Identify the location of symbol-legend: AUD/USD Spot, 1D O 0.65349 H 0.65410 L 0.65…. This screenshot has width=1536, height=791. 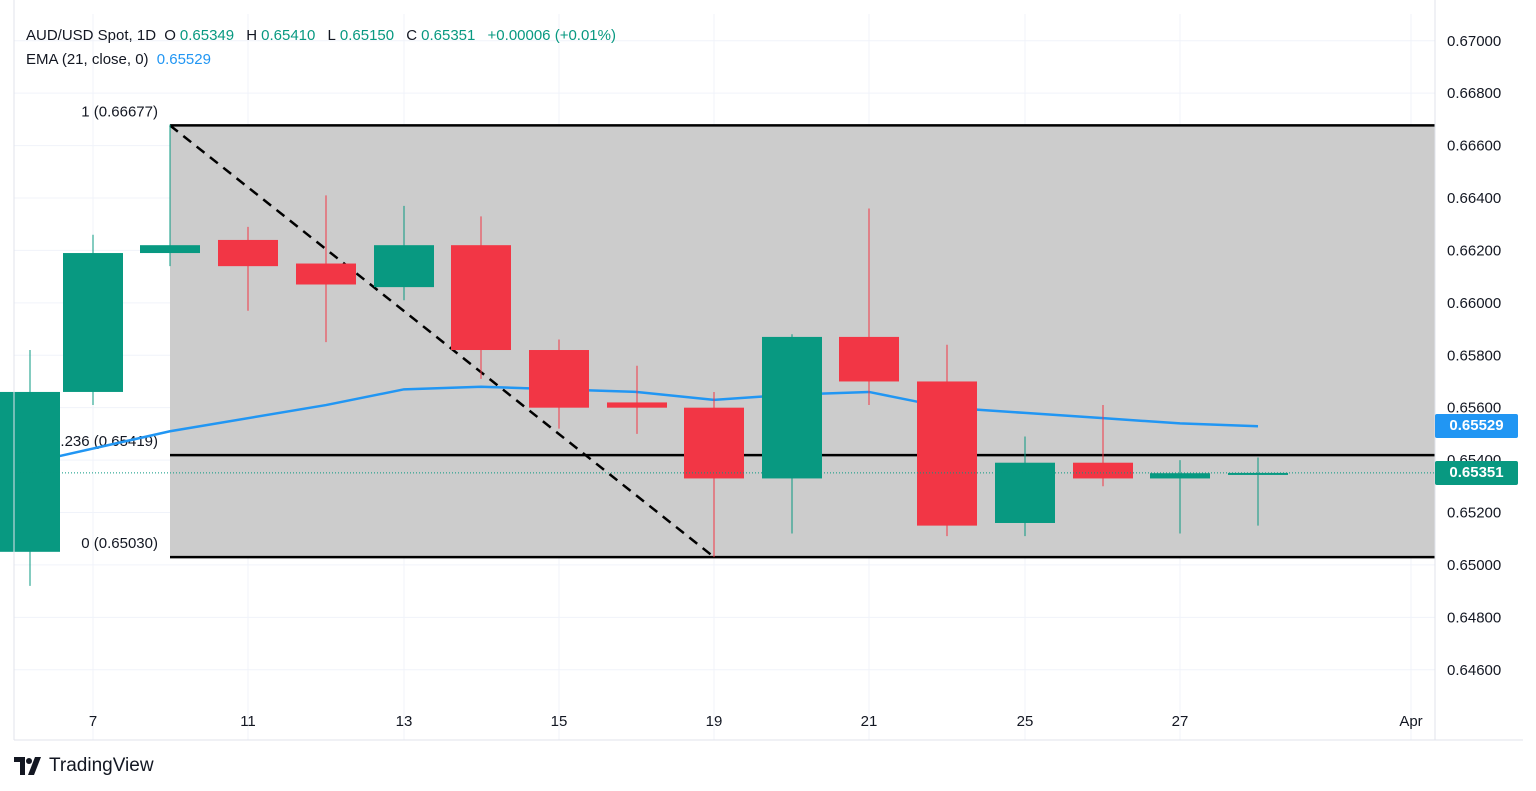
(323, 35).